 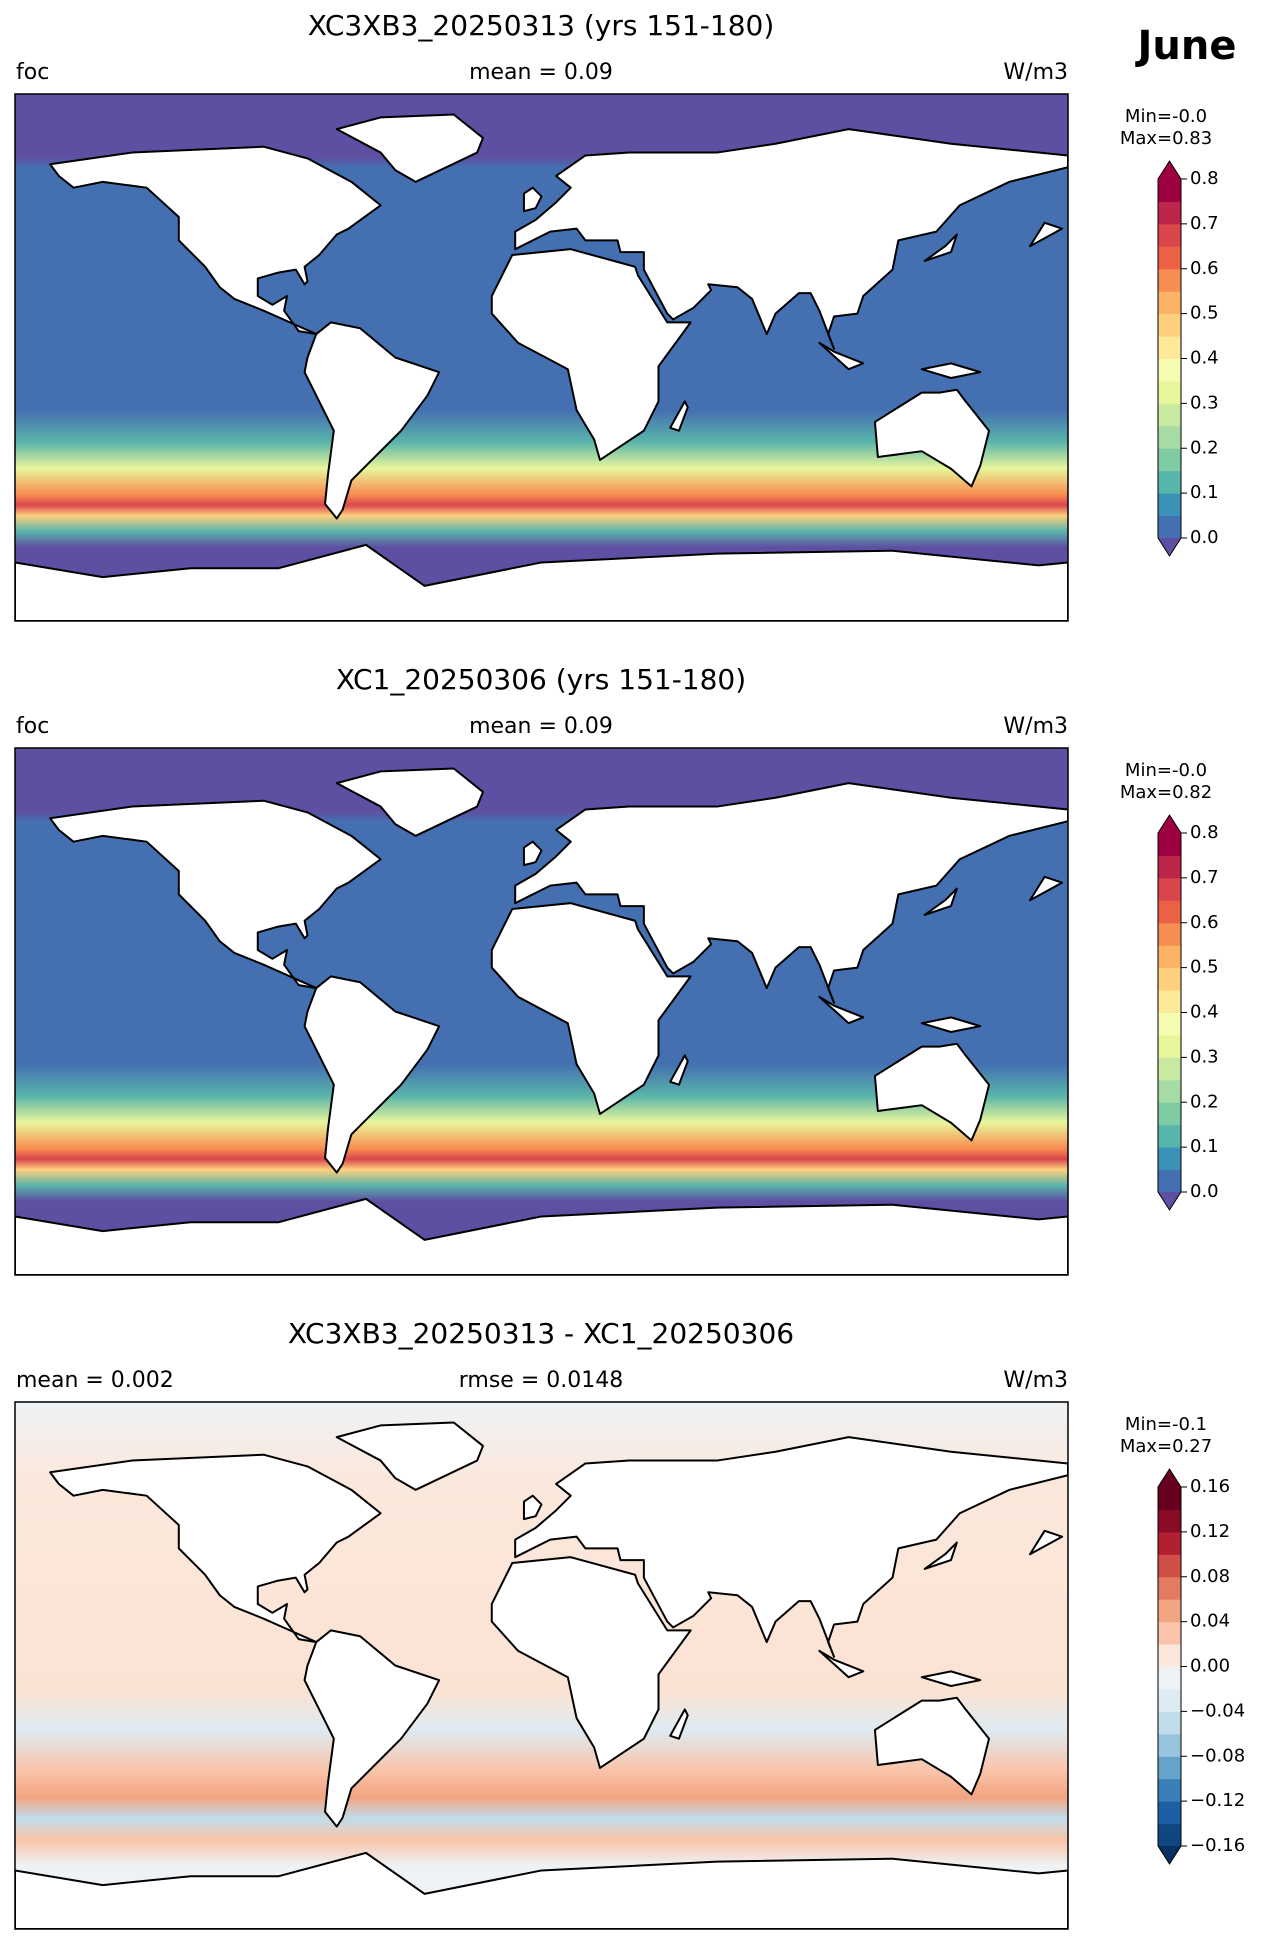 What do you see at coordinates (1166, 792) in the screenshot?
I see `max-label: Max=0.82` at bounding box center [1166, 792].